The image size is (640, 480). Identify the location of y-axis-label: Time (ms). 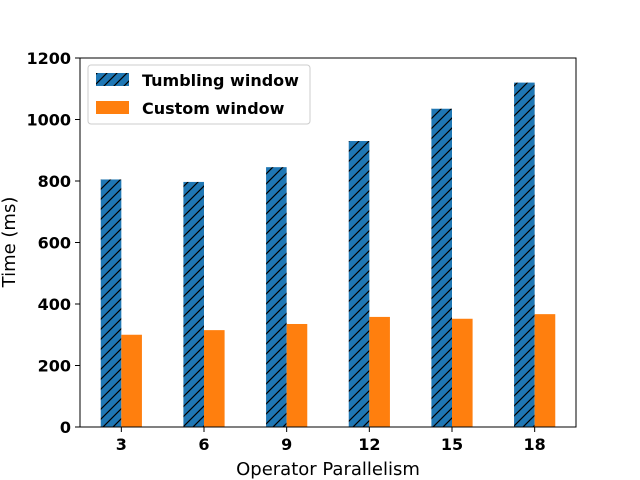
(10, 243).